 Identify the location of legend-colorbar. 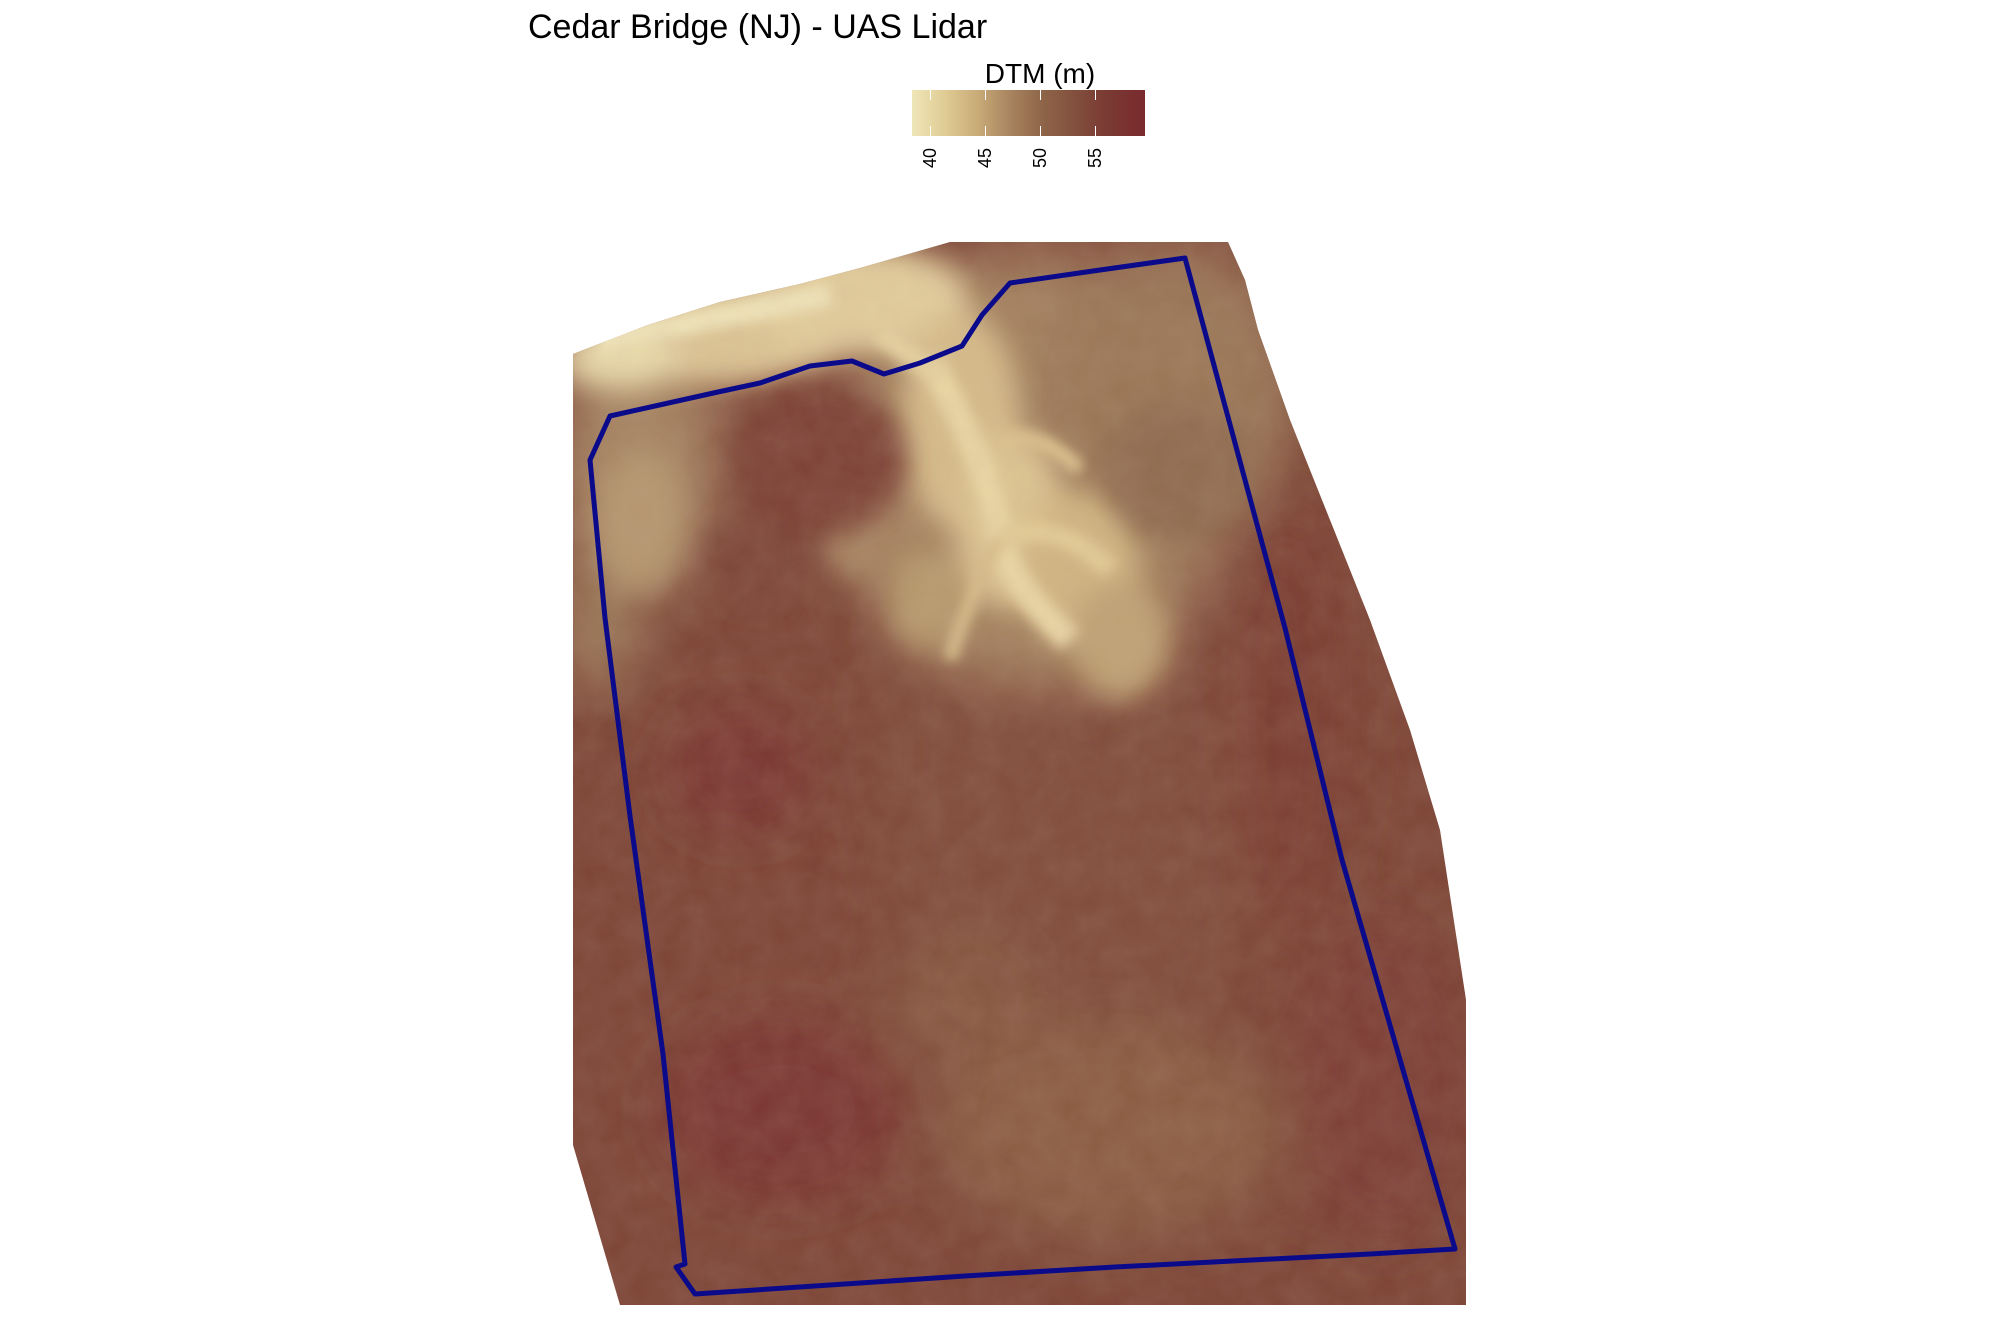
(1028, 113).